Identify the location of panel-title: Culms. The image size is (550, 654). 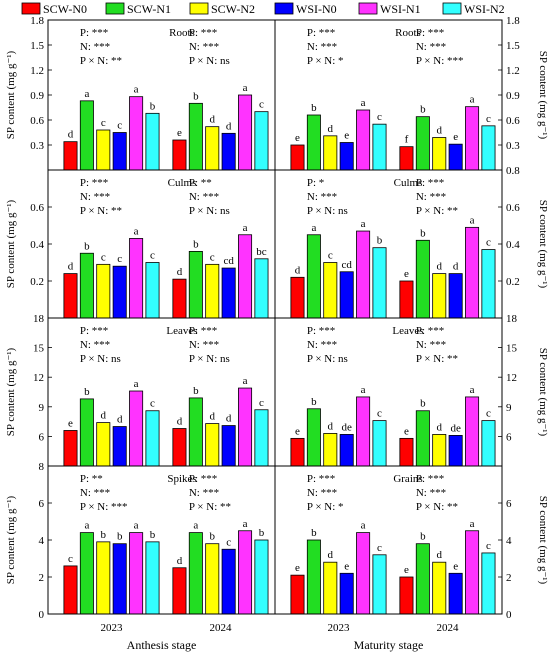
(182, 183).